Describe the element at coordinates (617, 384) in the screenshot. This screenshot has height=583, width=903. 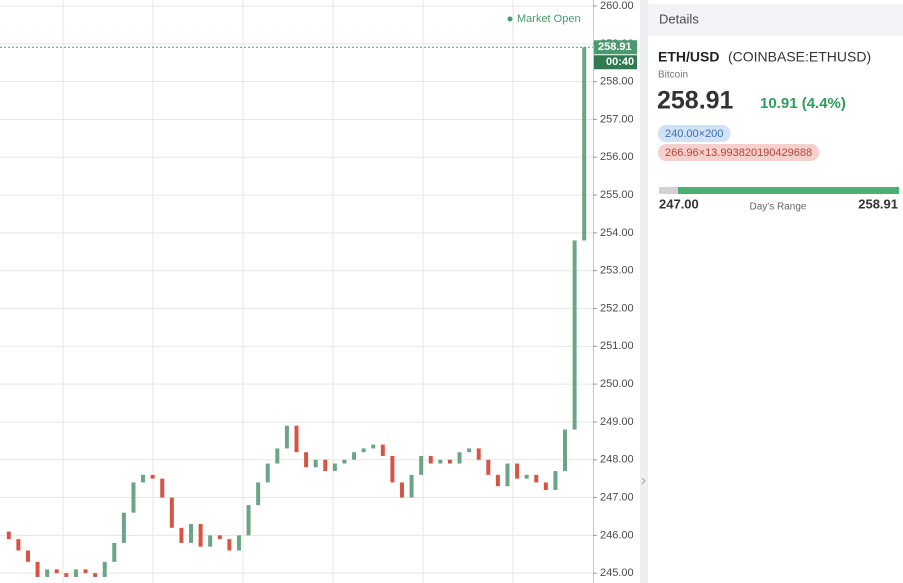
I see `y-tick-label: 250.00` at that location.